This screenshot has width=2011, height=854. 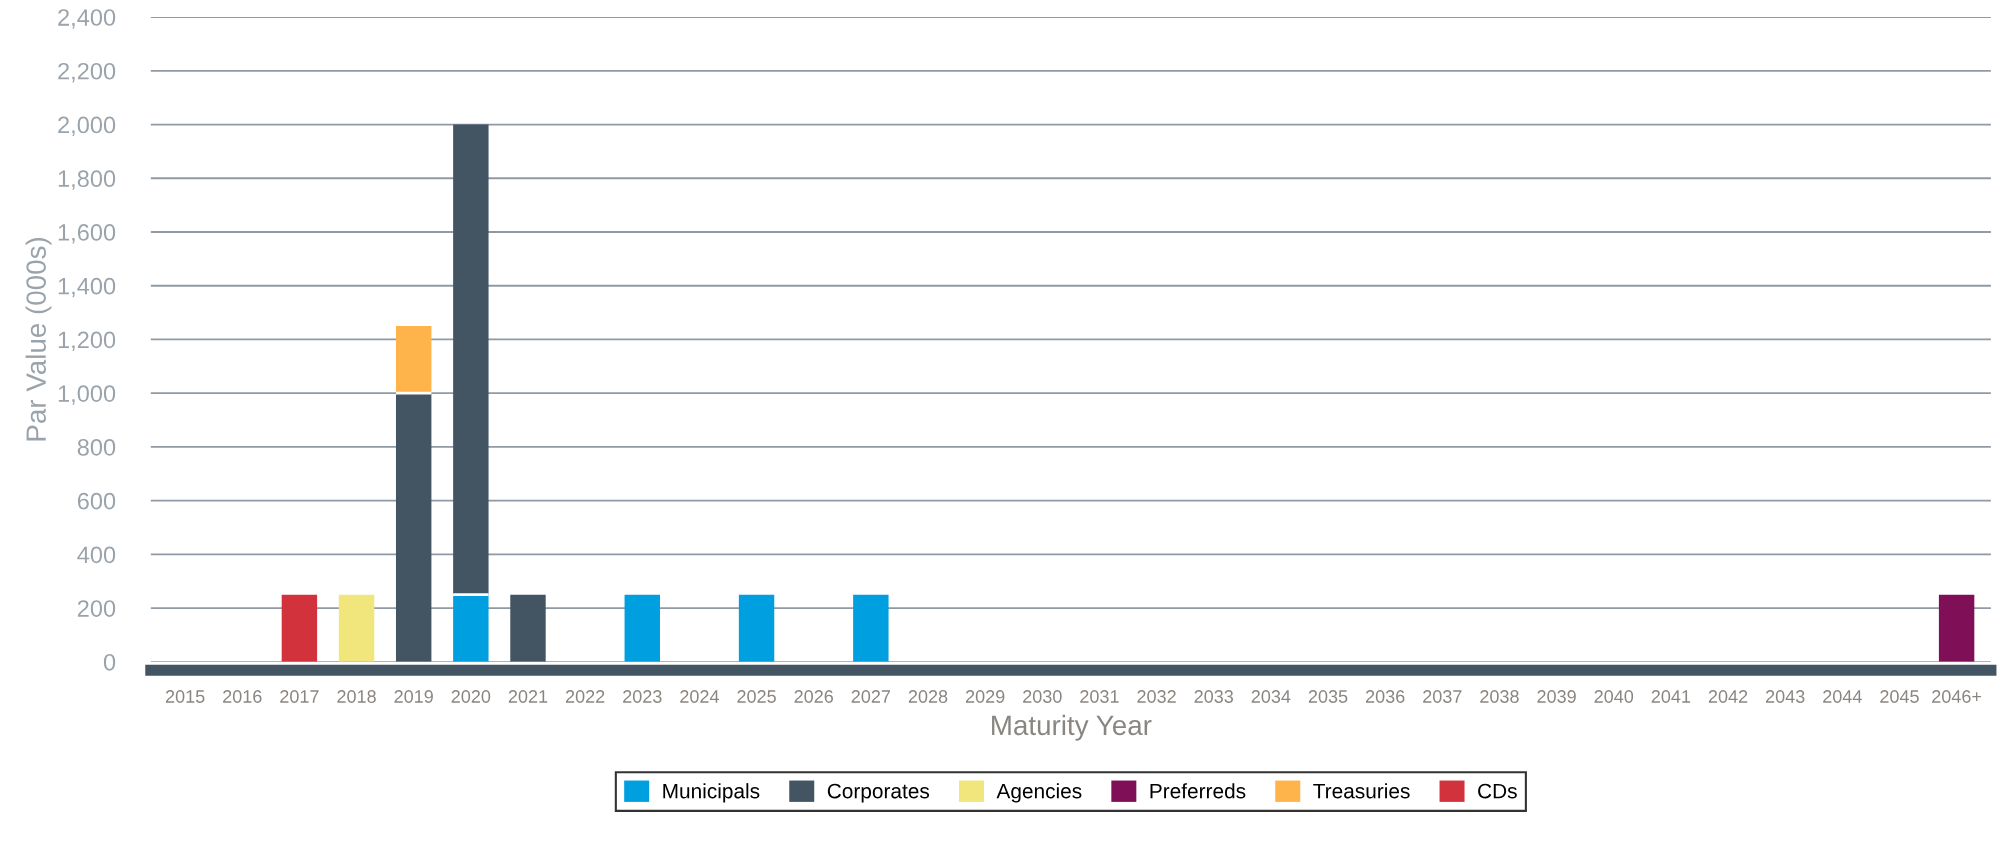 What do you see at coordinates (642, 696) in the screenshot?
I see `x-tick-label: 2023` at bounding box center [642, 696].